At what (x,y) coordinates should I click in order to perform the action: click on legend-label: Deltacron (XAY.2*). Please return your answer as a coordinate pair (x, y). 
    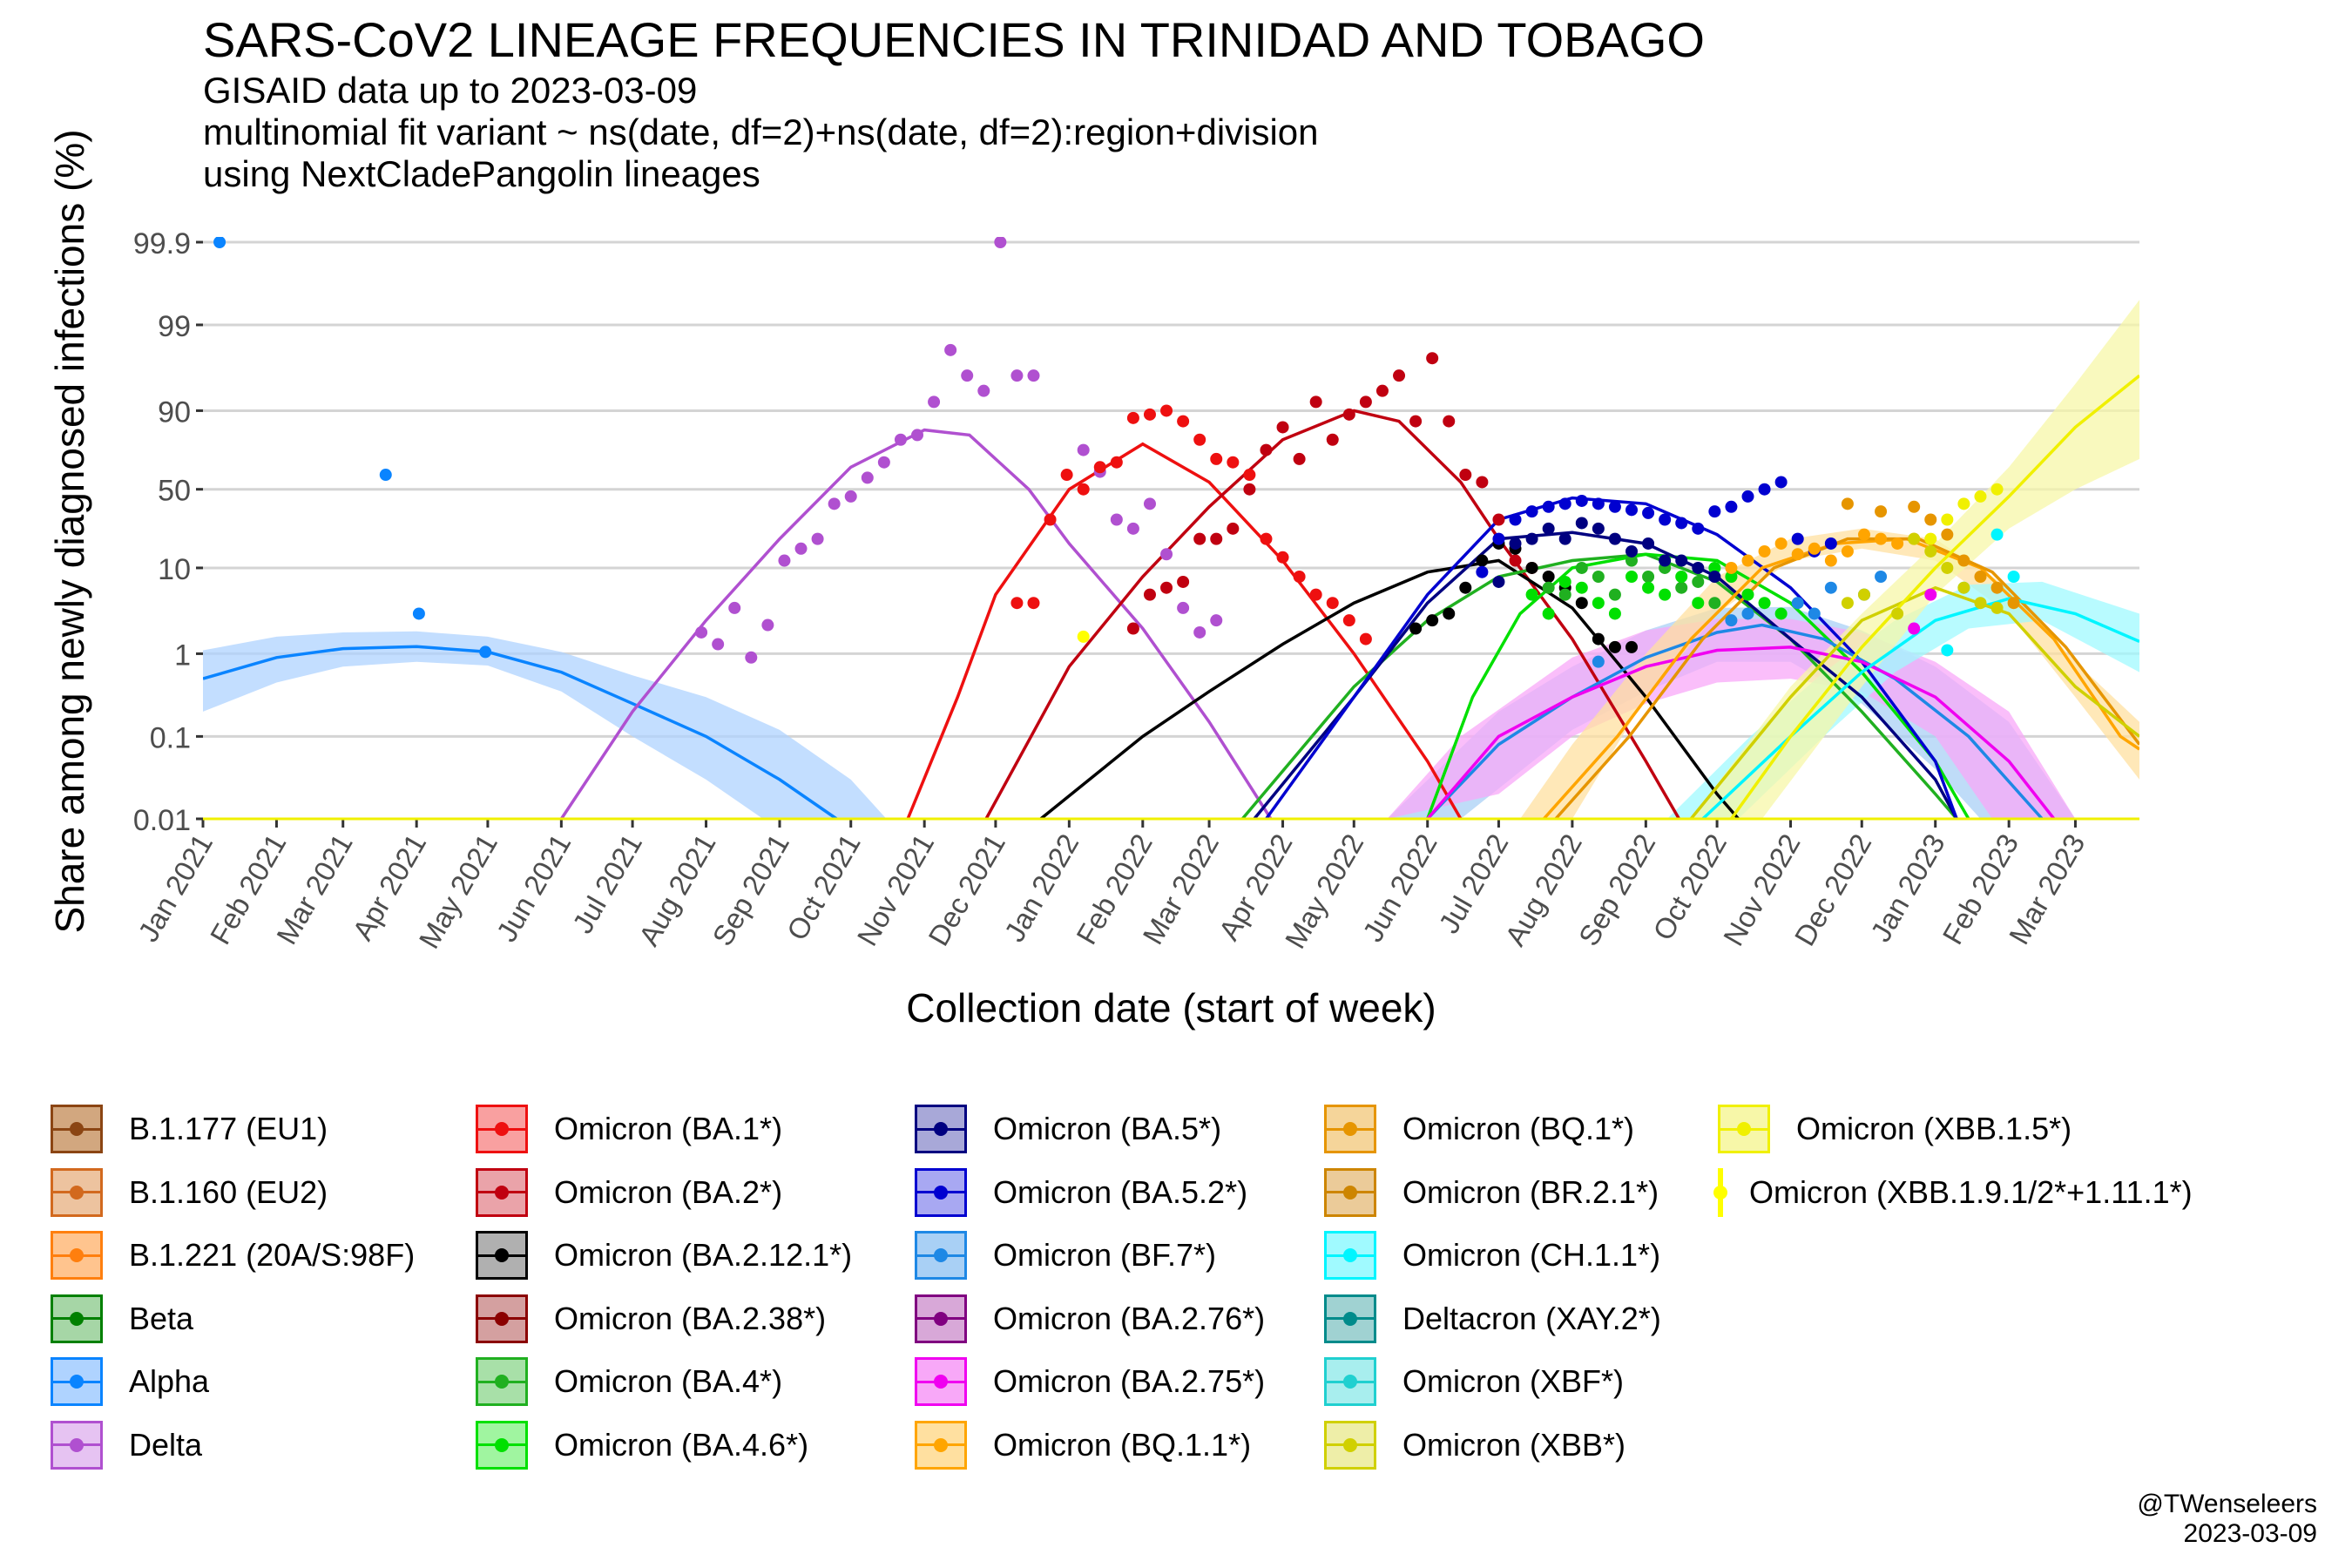
    Looking at the image, I should click on (1531, 1318).